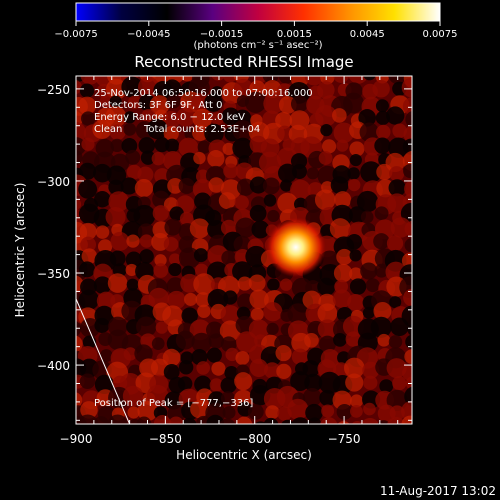  Describe the element at coordinates (221, 34) in the screenshot. I see `colorbar-tick-label: −0.0015` at that location.